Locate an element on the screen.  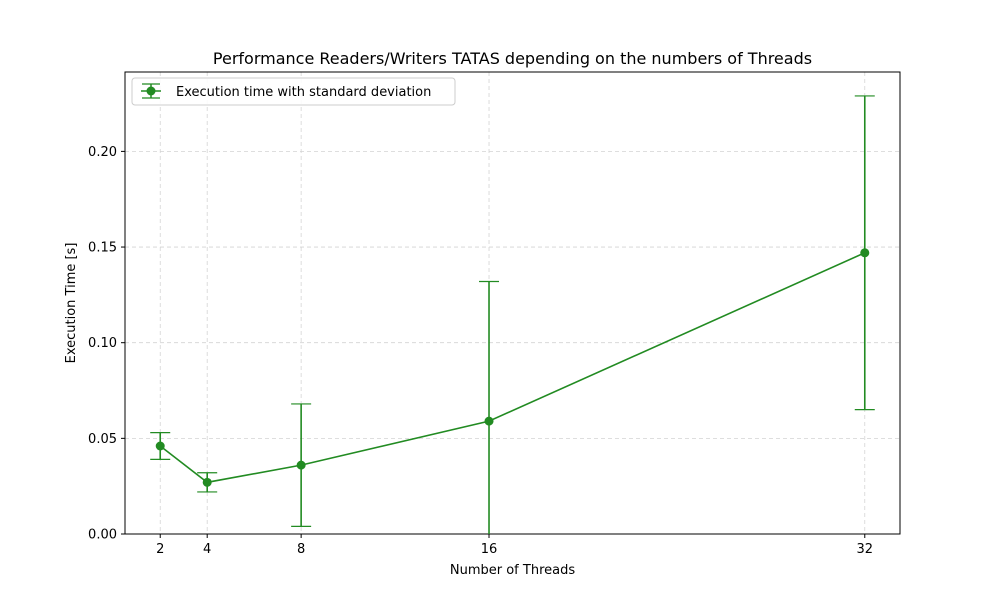
x-tick-label: 8 is located at coordinates (301, 549).